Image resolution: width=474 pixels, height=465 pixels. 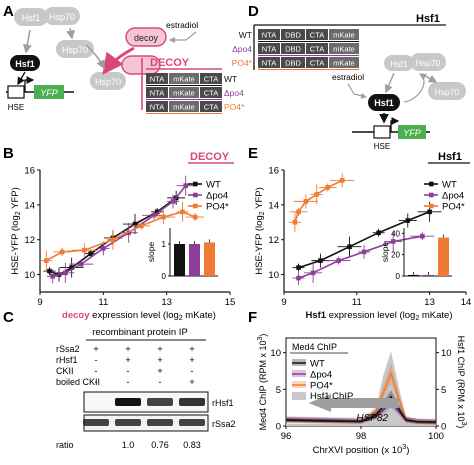 I want to click on inset-y-label: slope, so click(x=151, y=252).